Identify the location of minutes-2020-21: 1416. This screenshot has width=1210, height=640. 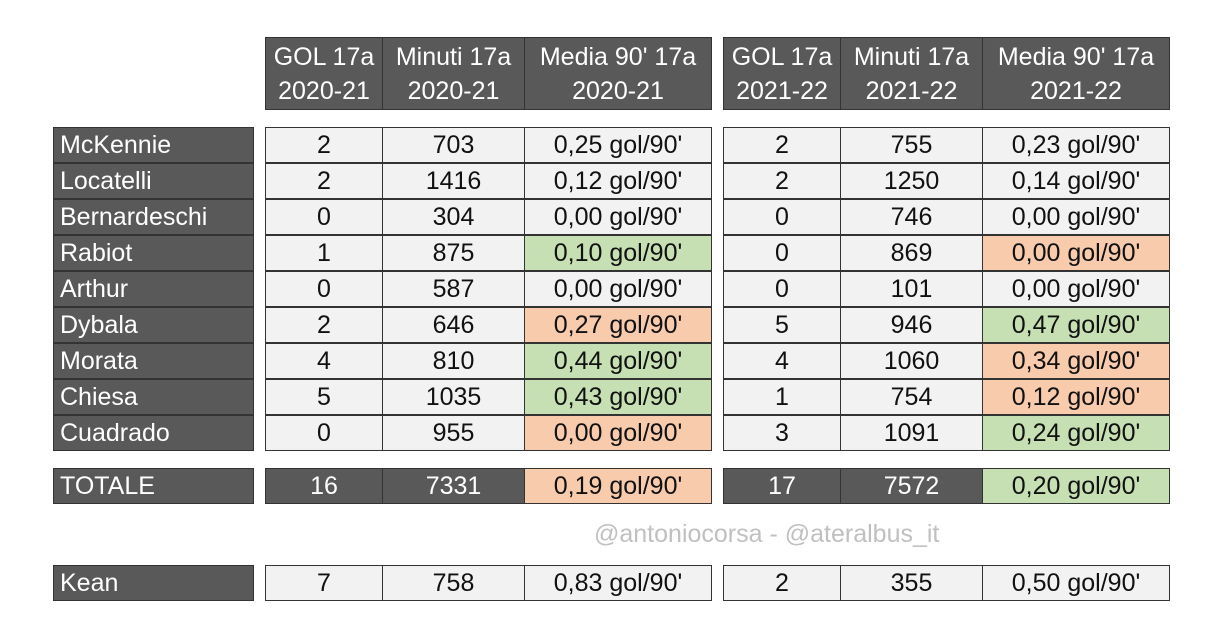
(453, 181).